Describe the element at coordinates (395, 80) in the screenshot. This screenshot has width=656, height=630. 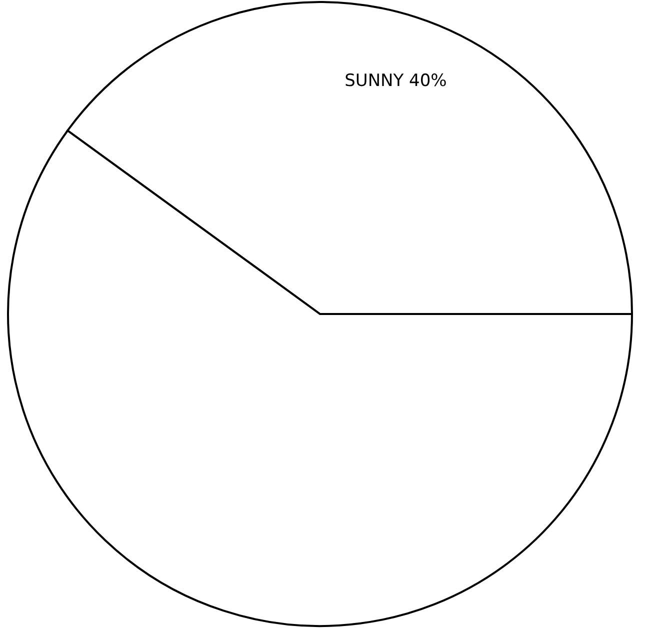
I see `slice-label: SUNNY 40%` at that location.